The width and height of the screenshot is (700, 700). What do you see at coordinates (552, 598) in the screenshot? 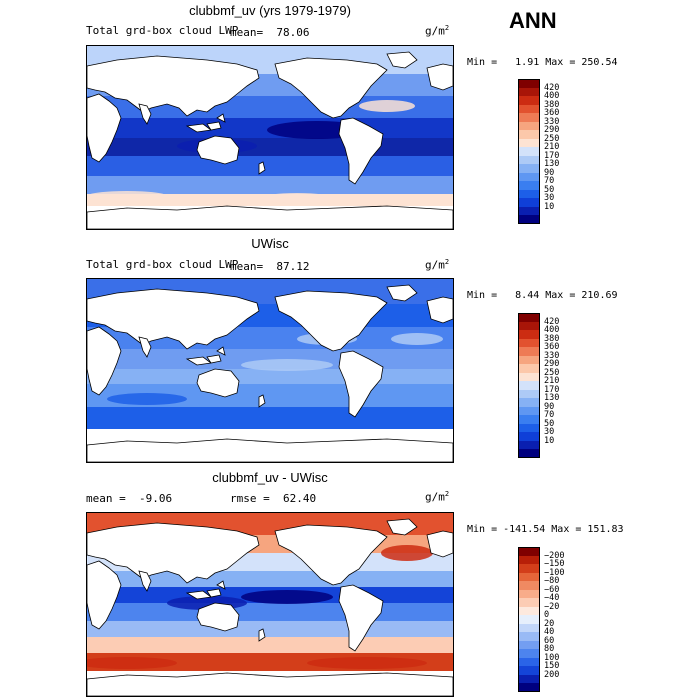
I see `colorbar-tick-label: −40` at bounding box center [552, 598].